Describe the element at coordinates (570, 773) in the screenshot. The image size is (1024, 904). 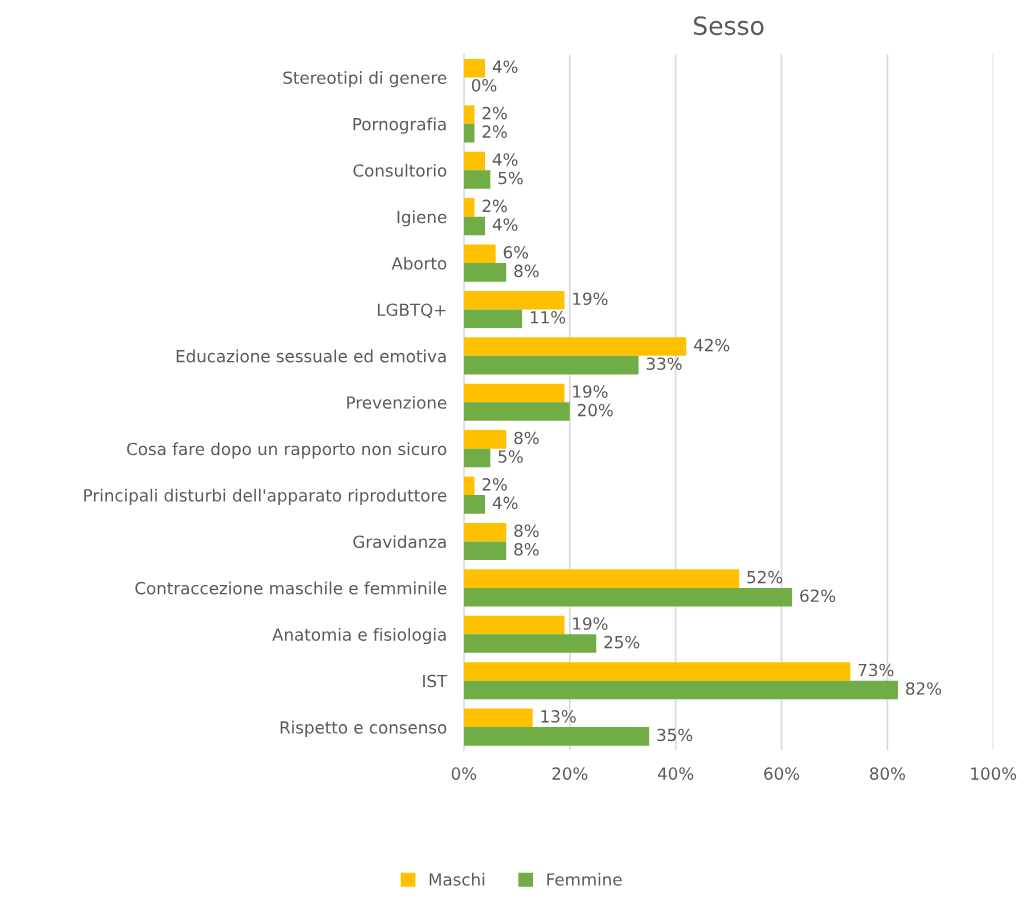
I see `x-tick-label: 20%` at that location.